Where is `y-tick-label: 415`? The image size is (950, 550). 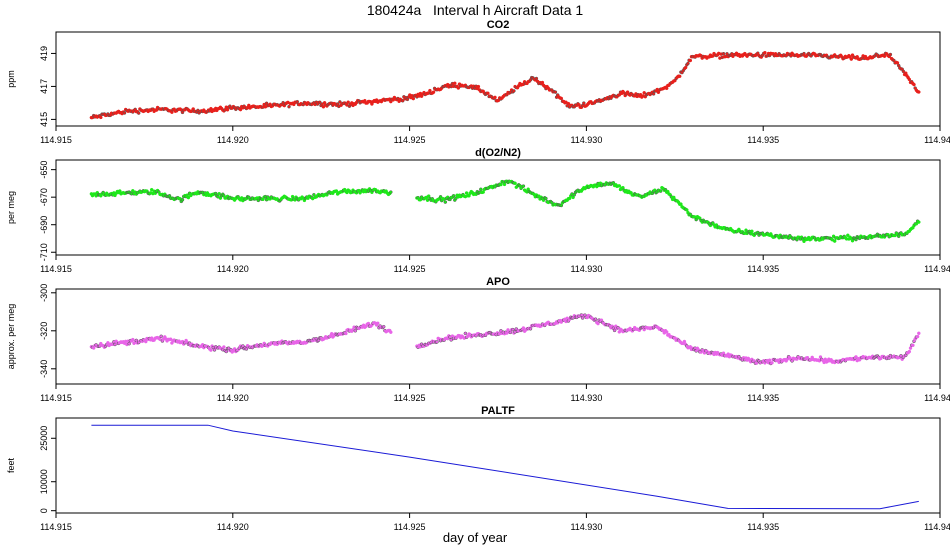 y-tick-label: 415 is located at coordinates (44, 119).